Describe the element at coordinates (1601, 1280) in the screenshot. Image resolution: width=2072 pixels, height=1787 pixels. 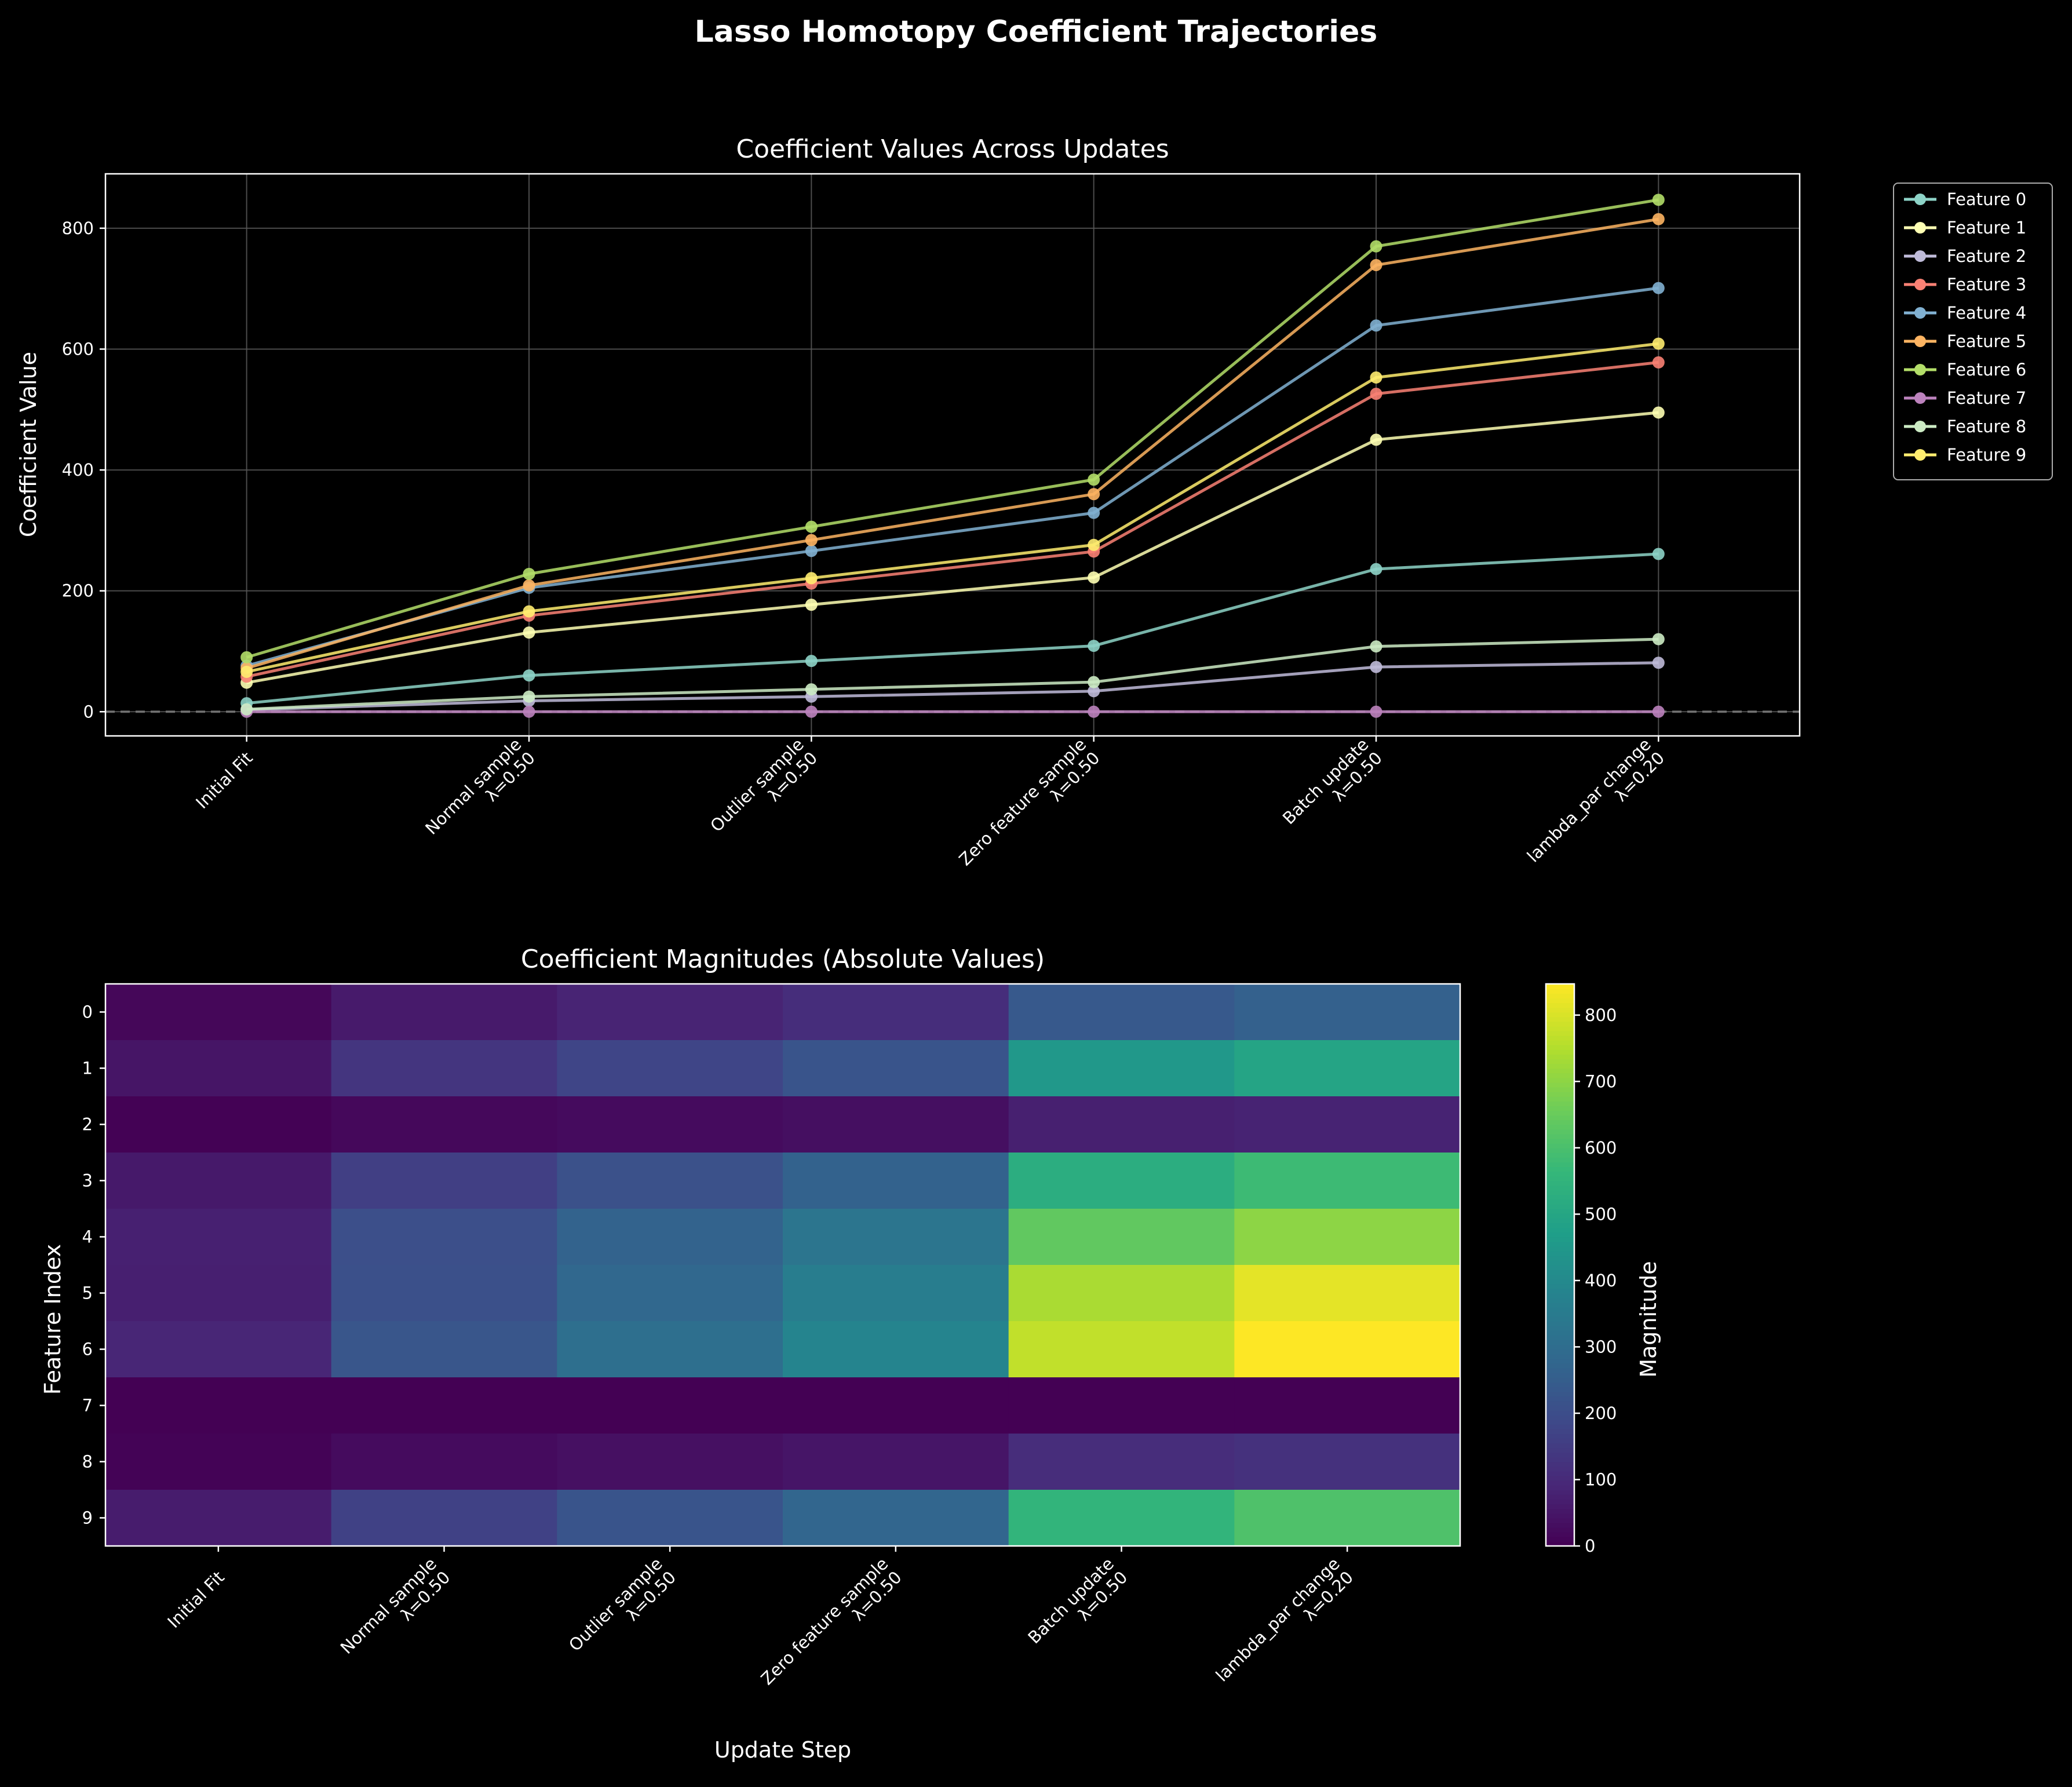
I see `colorbar-tick-label-400: 400` at that location.